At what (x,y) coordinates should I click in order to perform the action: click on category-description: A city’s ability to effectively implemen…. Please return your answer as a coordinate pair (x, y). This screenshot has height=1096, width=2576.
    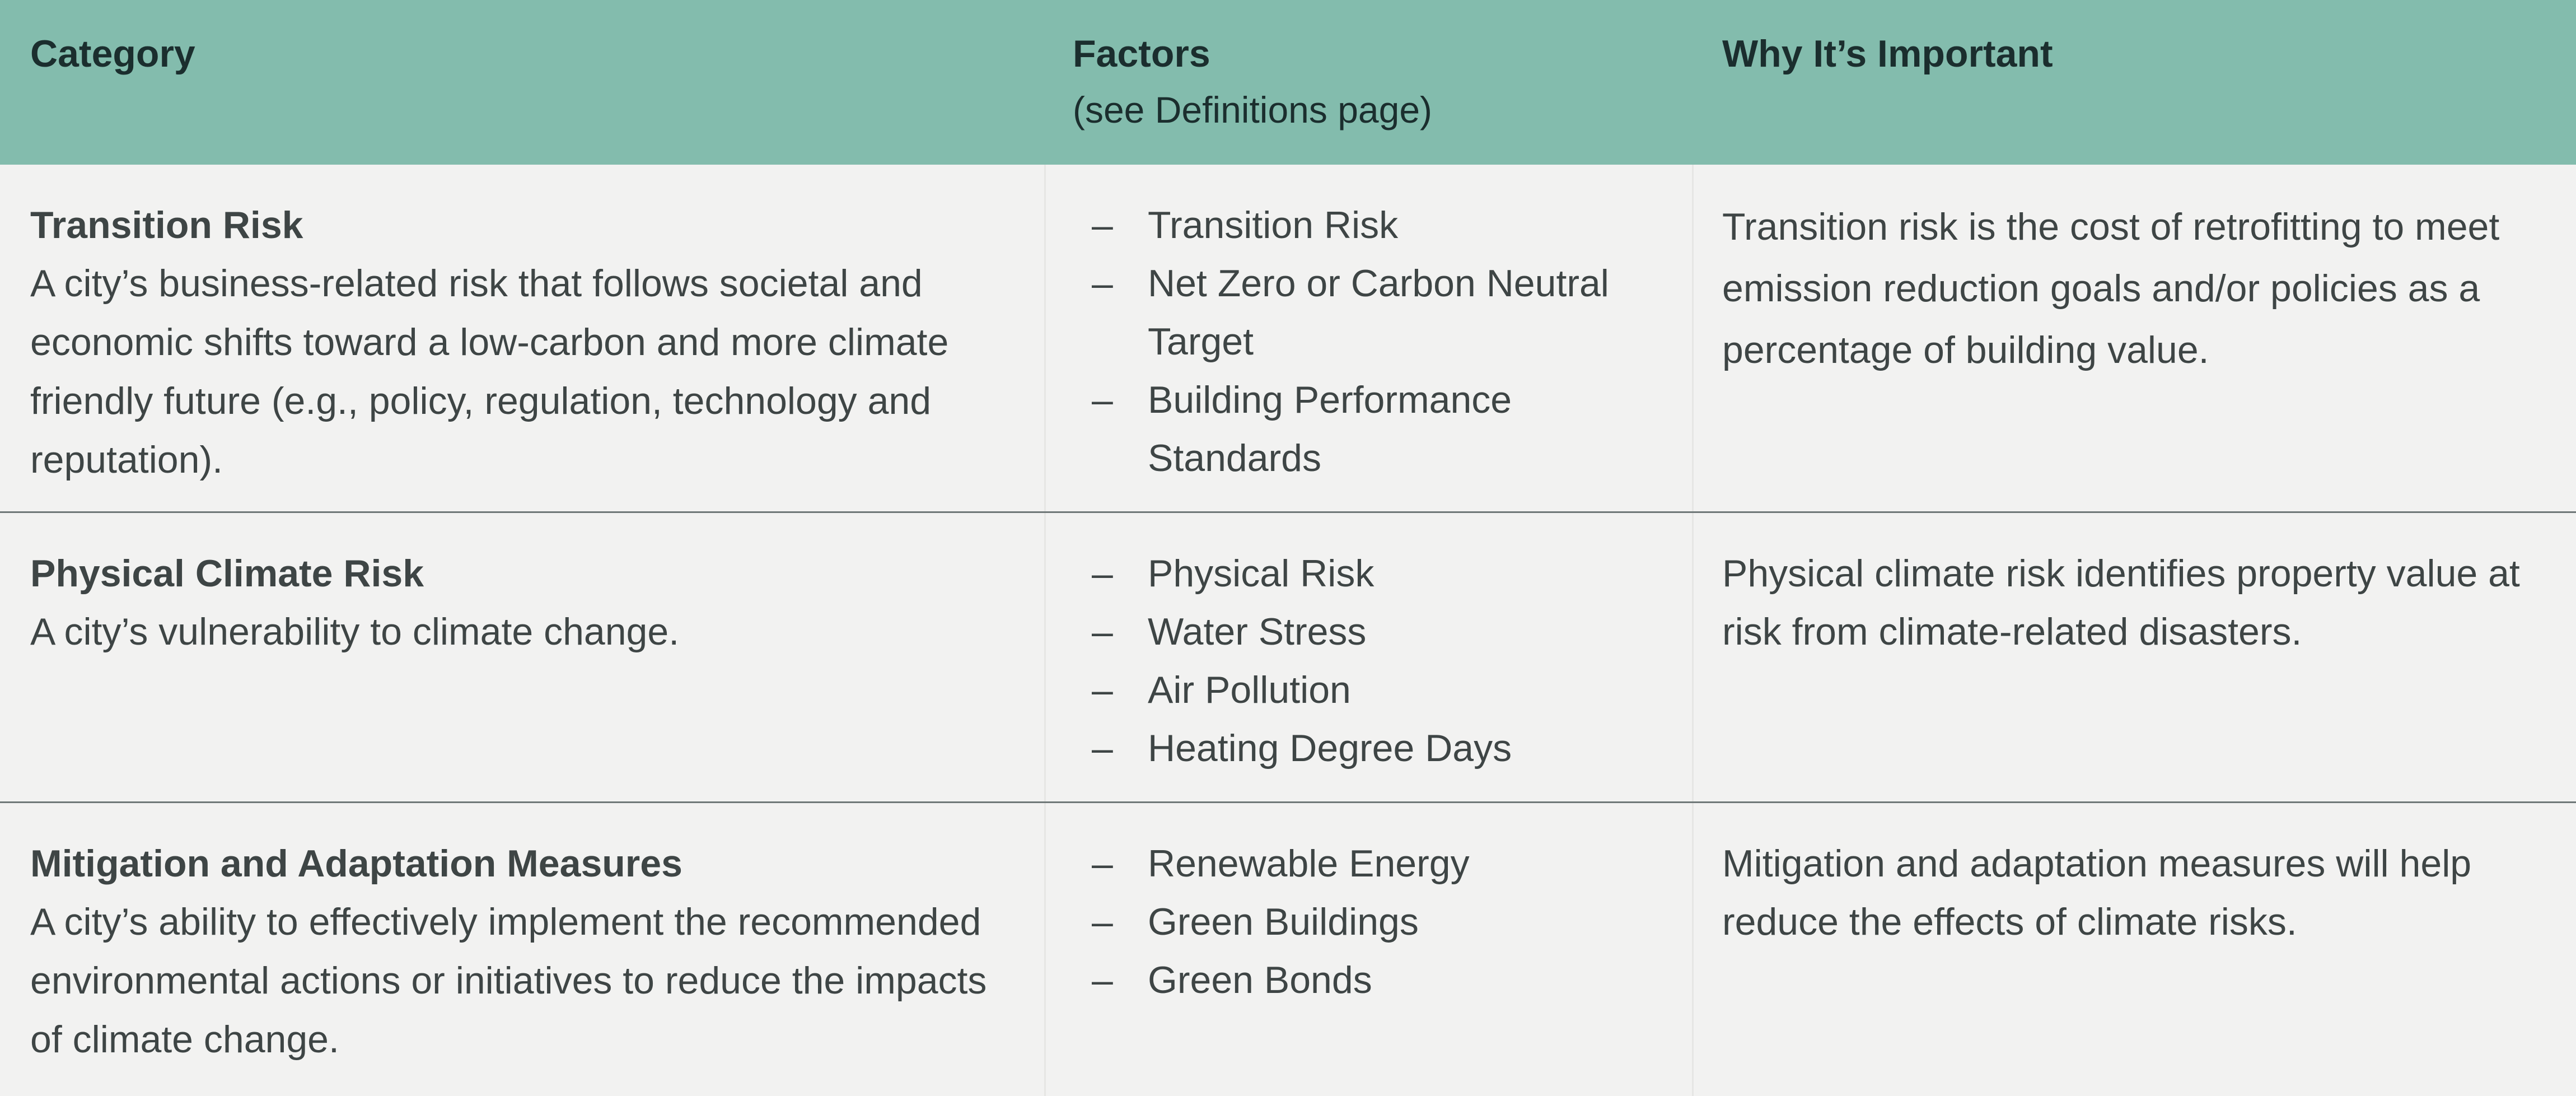
    Looking at the image, I should click on (509, 981).